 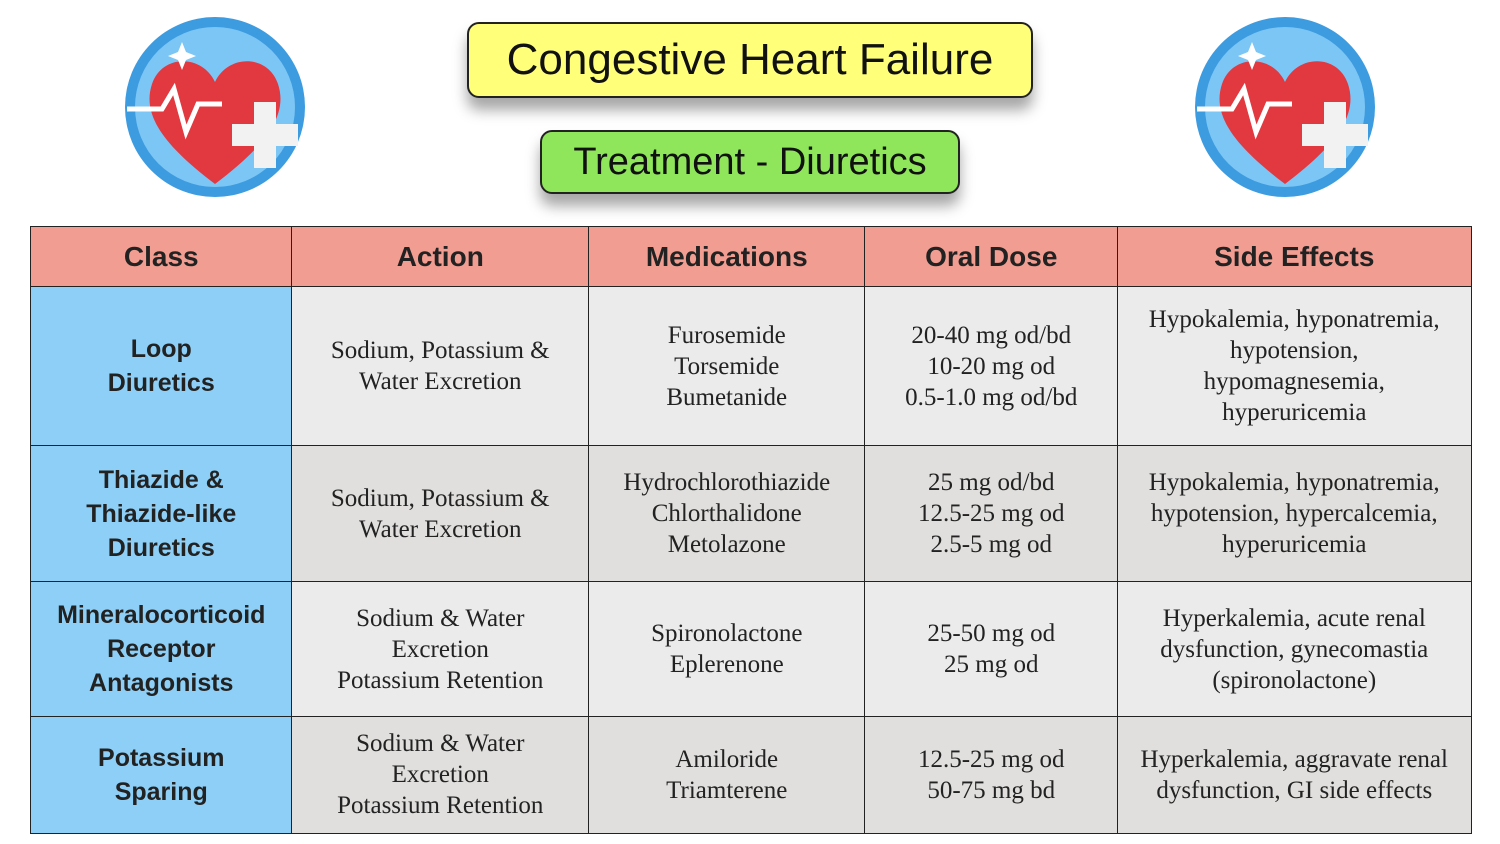 I want to click on cell-line: Sparing, so click(x=161, y=791).